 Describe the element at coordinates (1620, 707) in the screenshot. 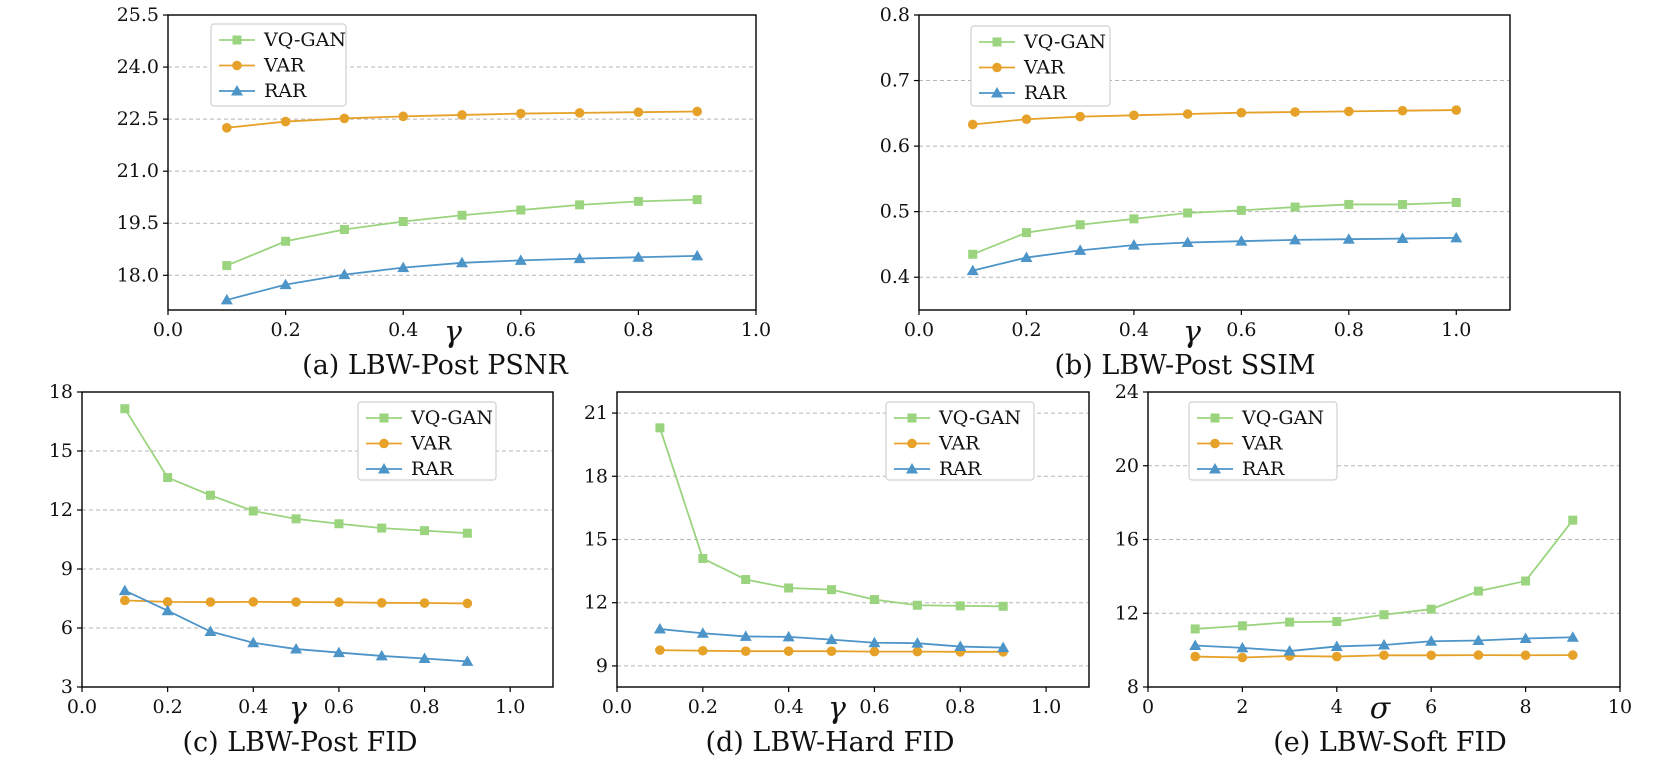

I see `x-tick-label: 10` at that location.